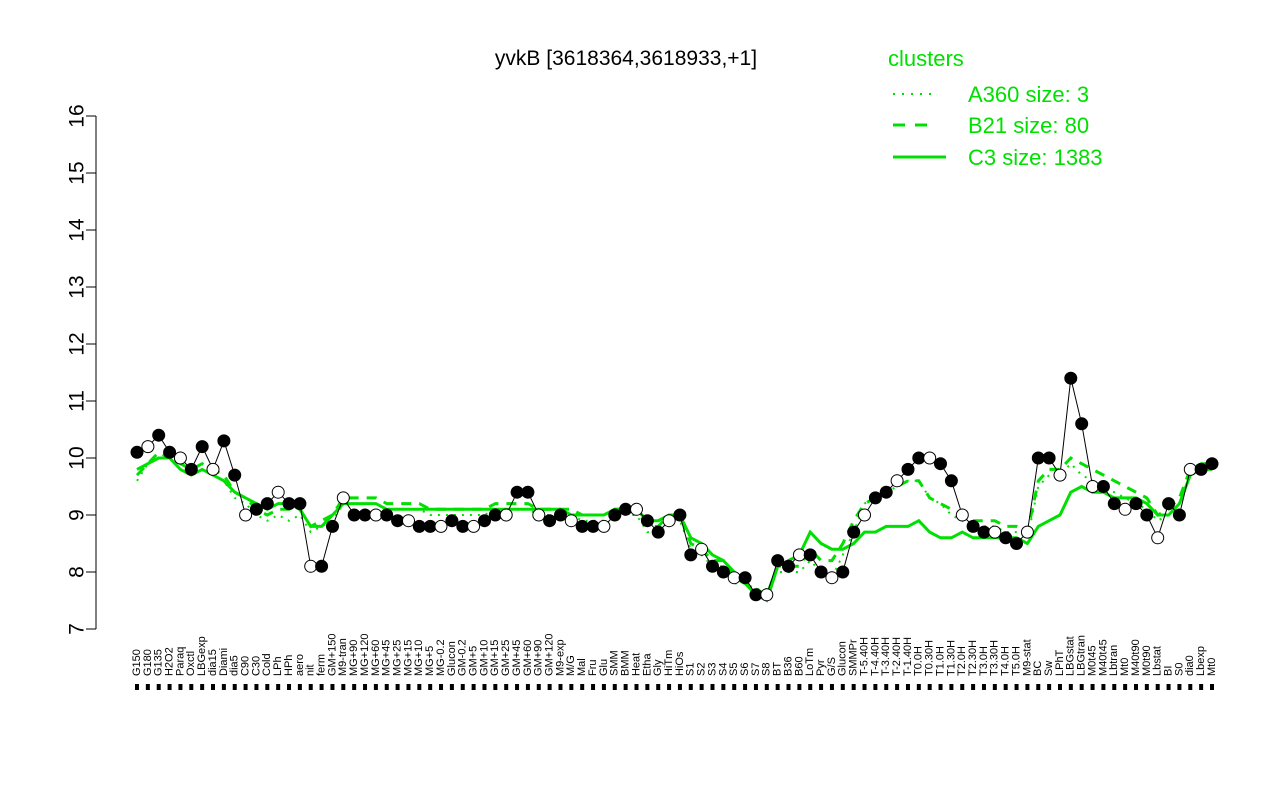  I want to click on x-tick-label: S5, so click(734, 669).